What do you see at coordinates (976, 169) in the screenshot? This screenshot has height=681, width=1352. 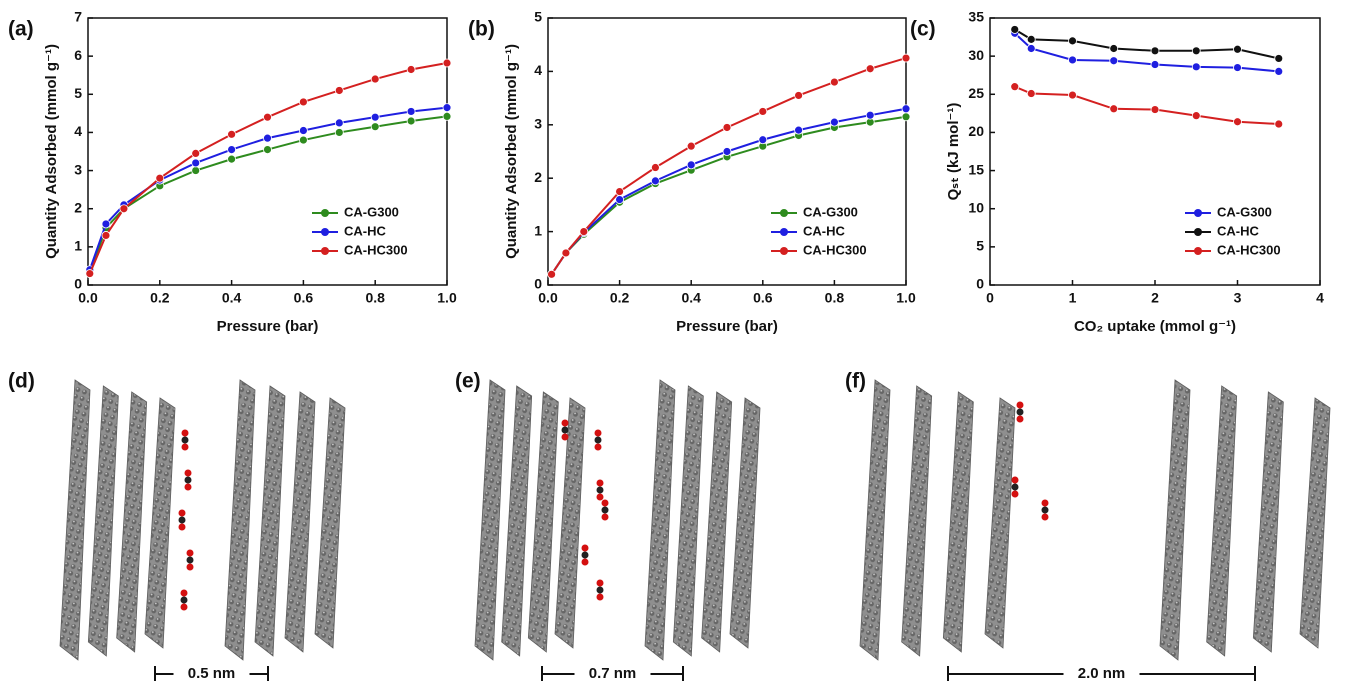 I see `y-tick-label: 15` at bounding box center [976, 169].